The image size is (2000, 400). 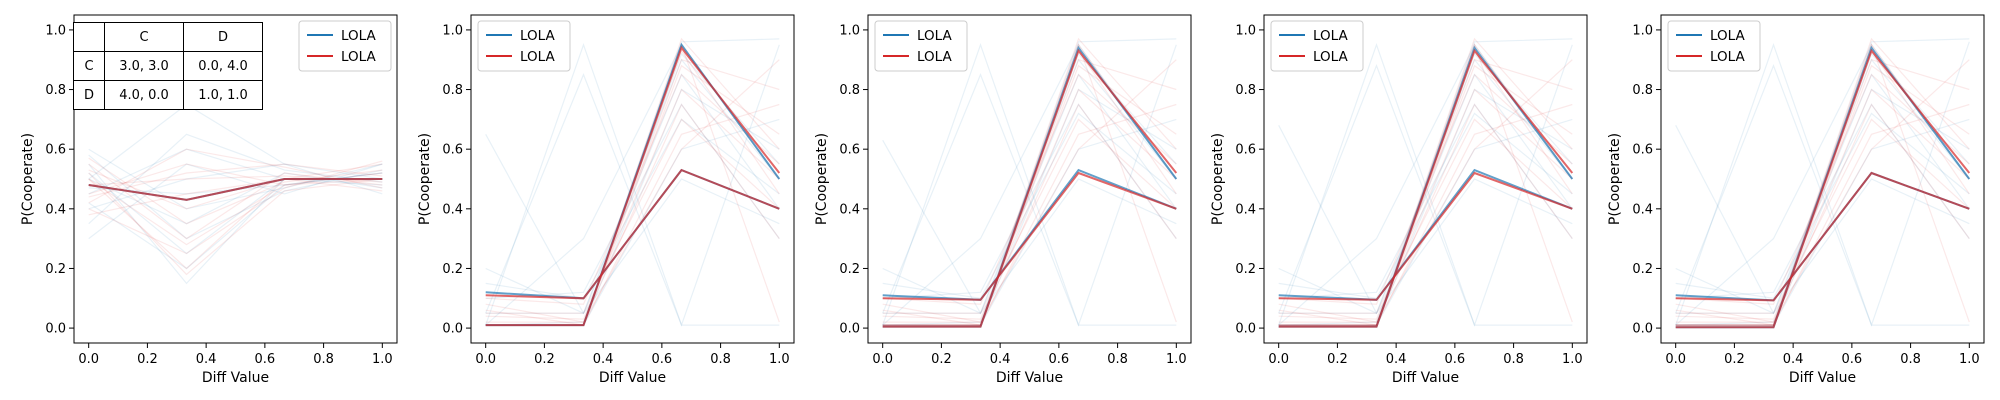 I want to click on payoff-table-cell: D, so click(x=89, y=95).